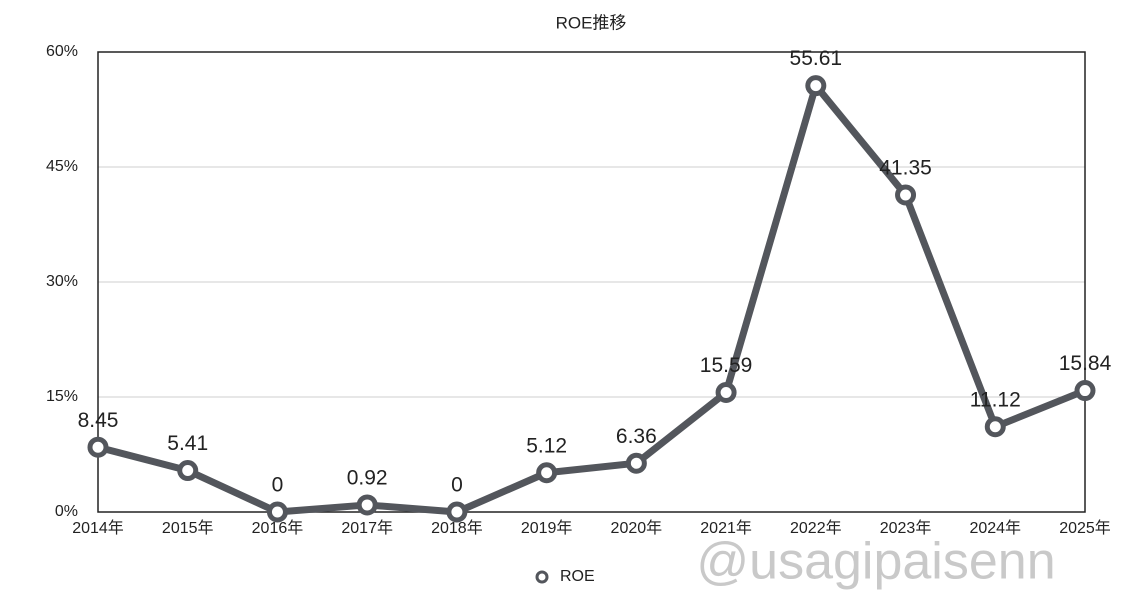 The height and width of the screenshot is (603, 1139). What do you see at coordinates (995, 399) in the screenshot?
I see `data-label: 11.12` at bounding box center [995, 399].